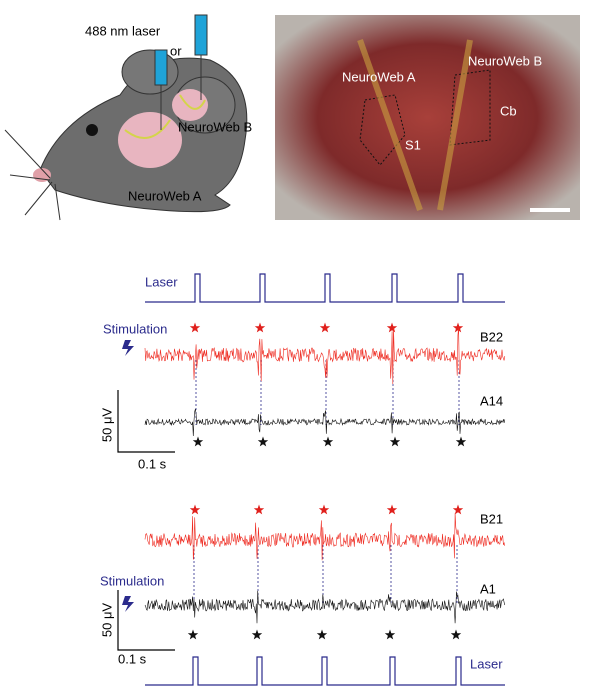  I want to click on label: Cb, so click(508, 110).